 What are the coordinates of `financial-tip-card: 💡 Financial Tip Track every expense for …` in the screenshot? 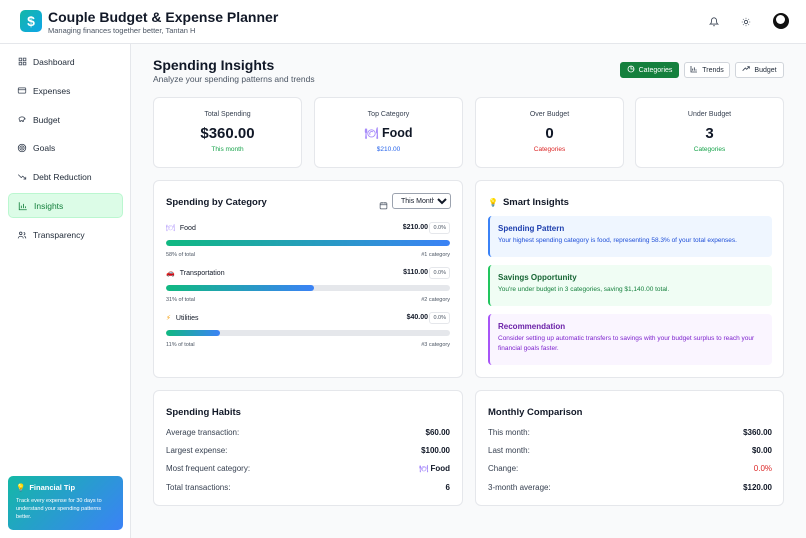 It's located at (65, 503).